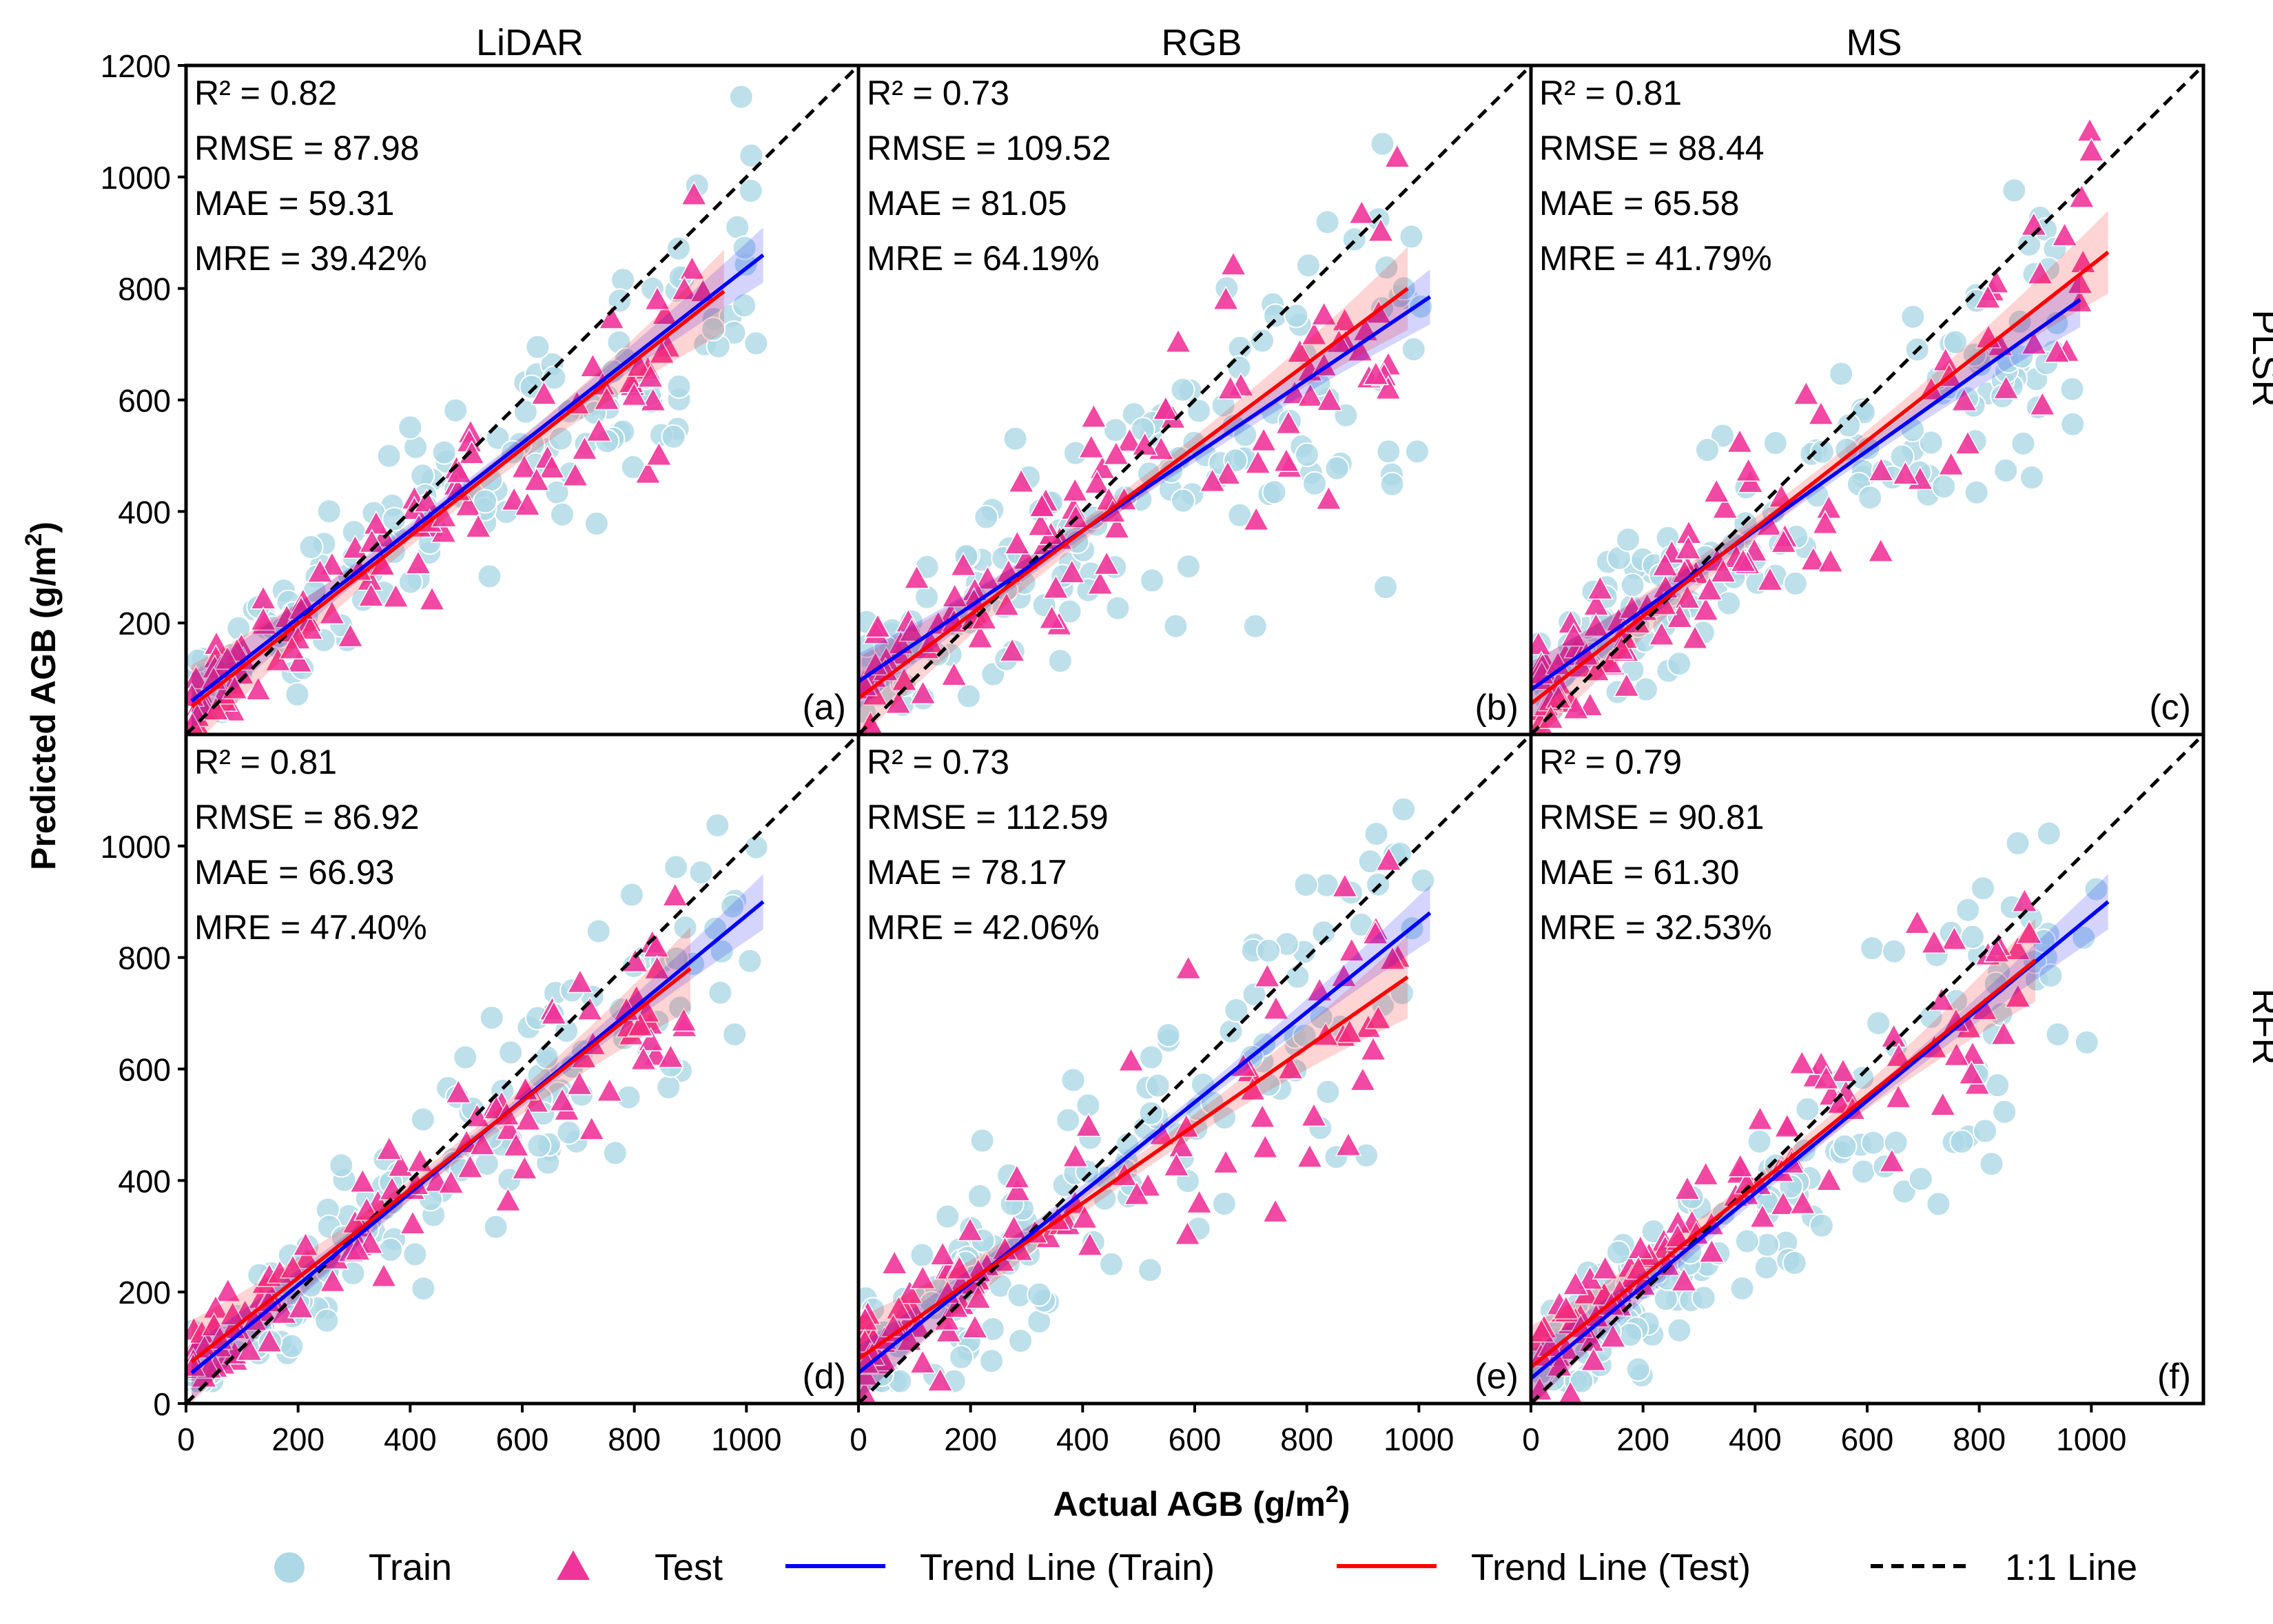  Describe the element at coordinates (145, 1292) in the screenshot. I see `y-tick-label: 200` at that location.